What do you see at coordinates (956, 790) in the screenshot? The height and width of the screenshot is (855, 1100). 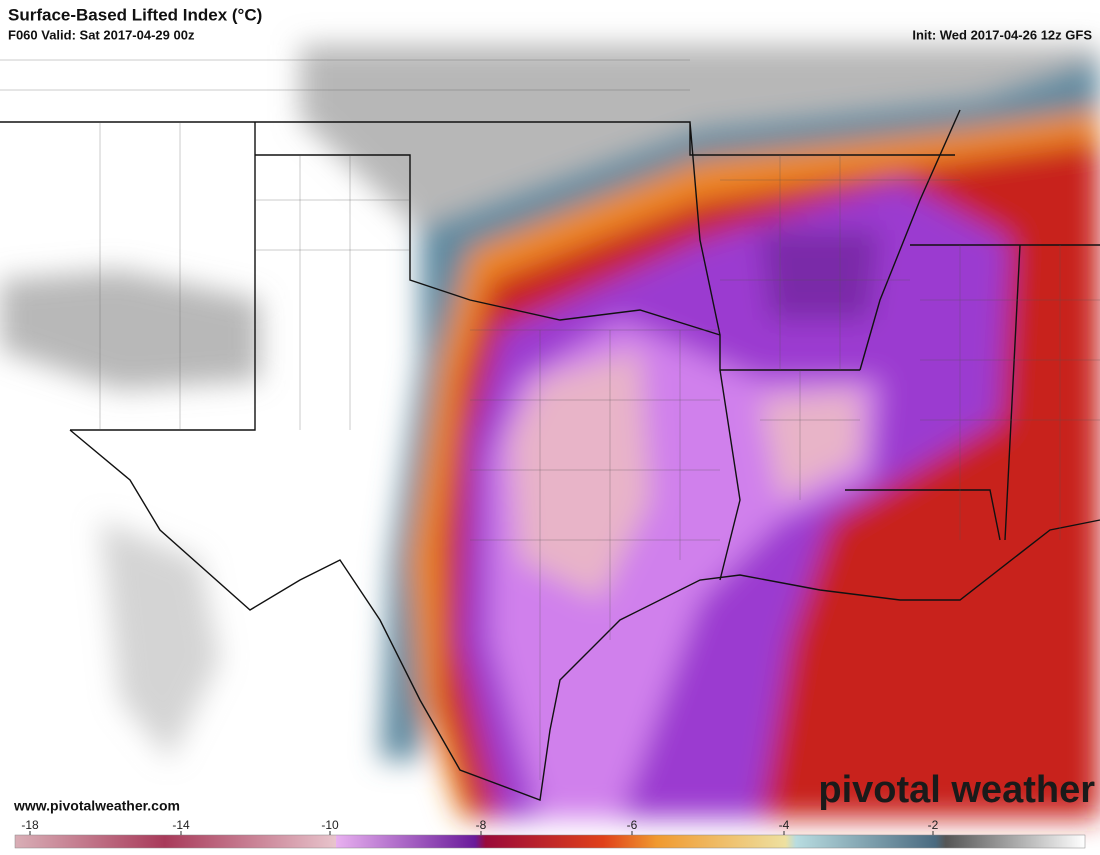 I see `logo: pivotal weather` at bounding box center [956, 790].